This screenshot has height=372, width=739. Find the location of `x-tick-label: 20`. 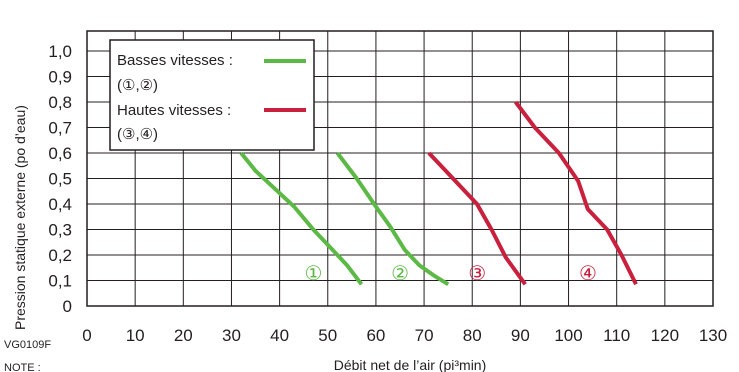

x-tick-label: 20 is located at coordinates (183, 335).